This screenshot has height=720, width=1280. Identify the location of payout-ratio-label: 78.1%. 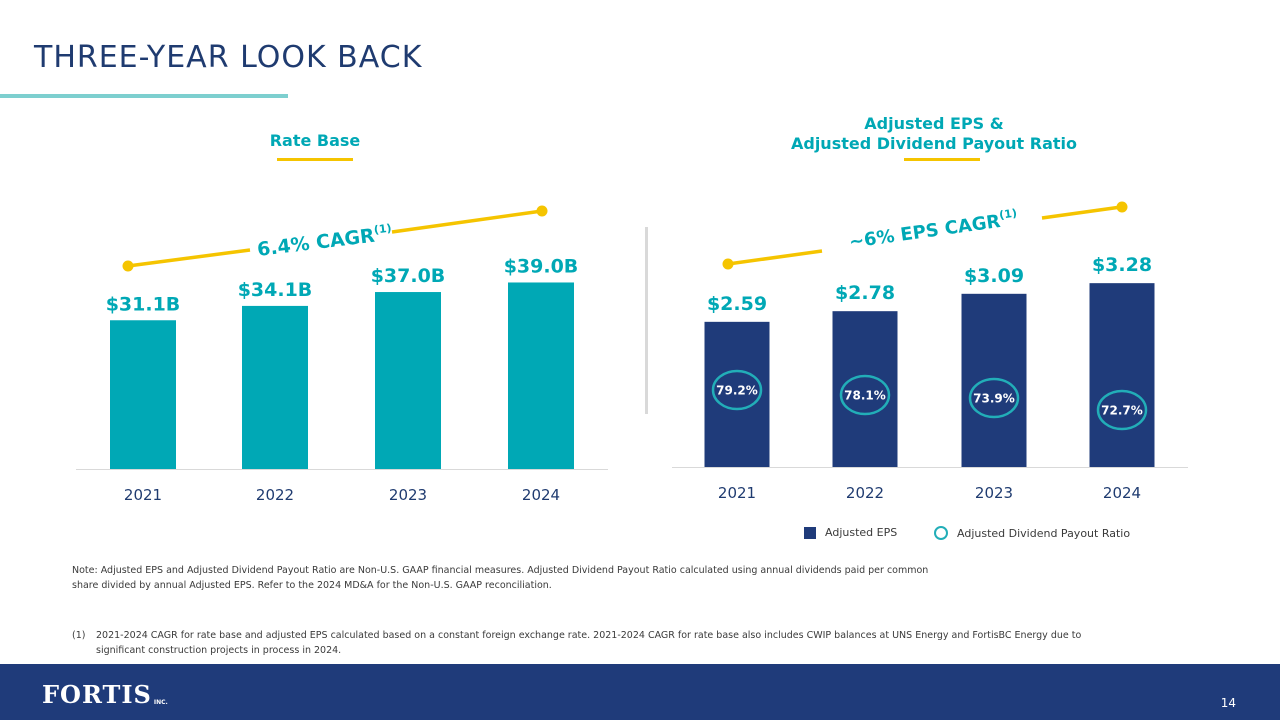
(865, 396).